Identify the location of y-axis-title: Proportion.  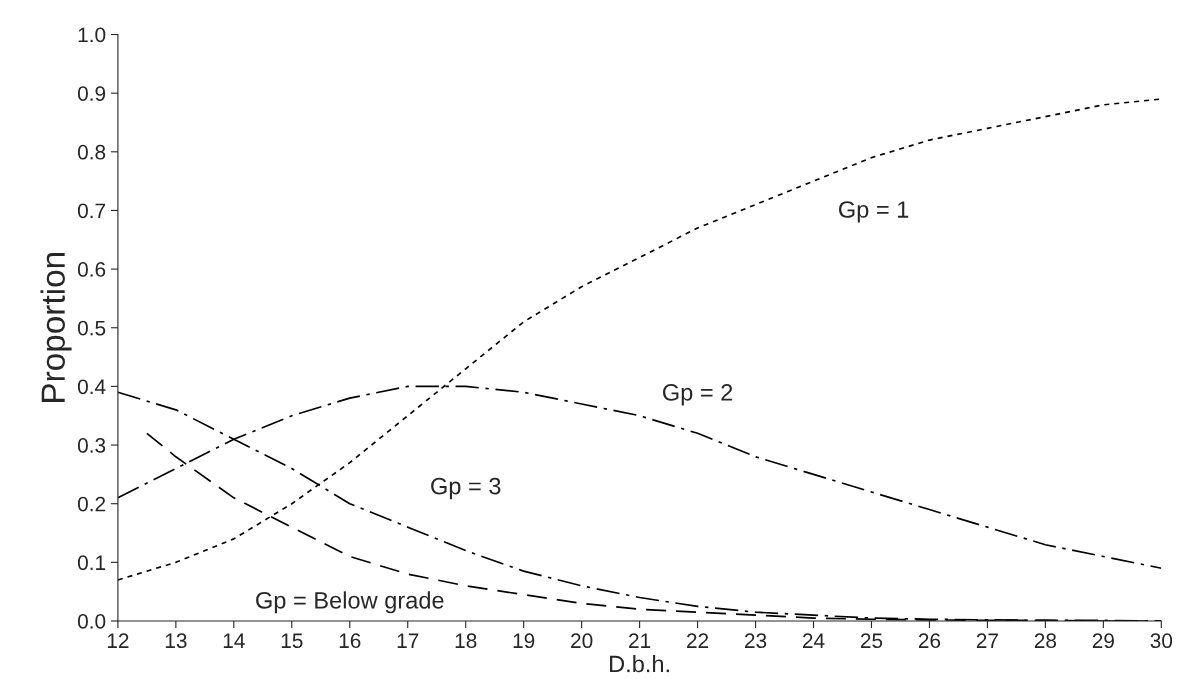
(56, 327).